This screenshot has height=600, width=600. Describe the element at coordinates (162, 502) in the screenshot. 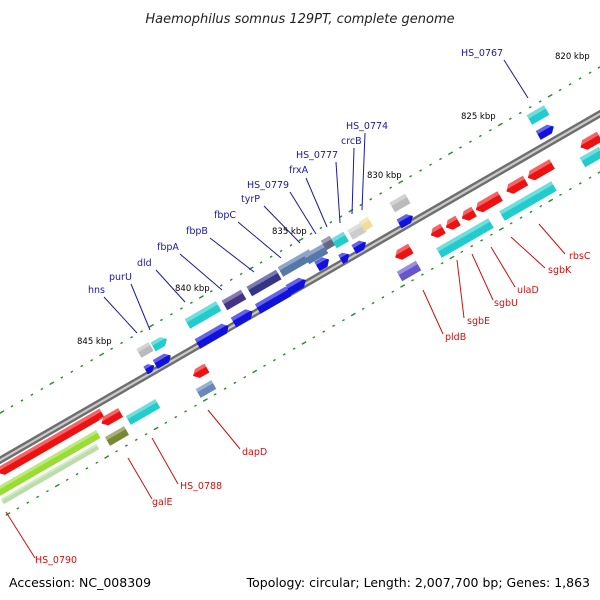

I see `label-gale: galE` at that location.